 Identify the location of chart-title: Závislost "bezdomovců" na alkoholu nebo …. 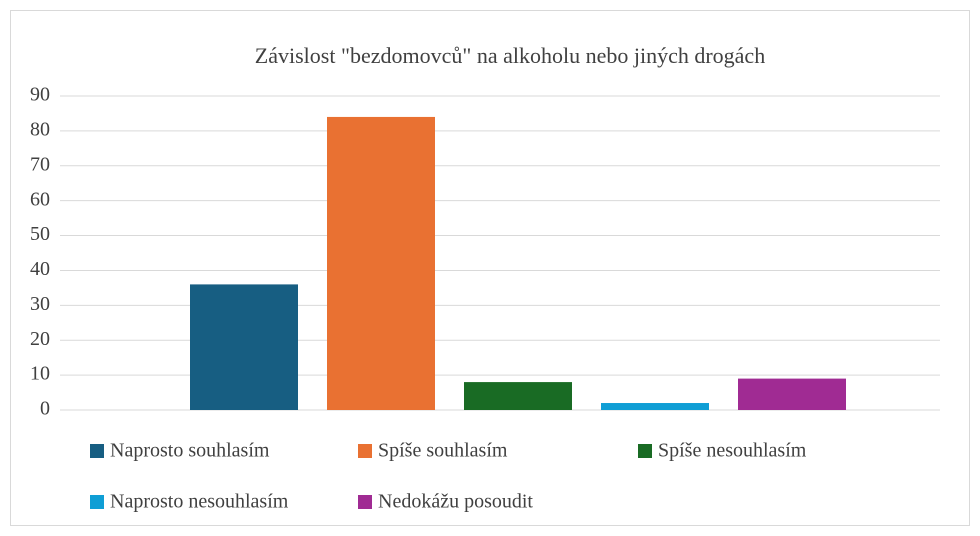
(510, 55).